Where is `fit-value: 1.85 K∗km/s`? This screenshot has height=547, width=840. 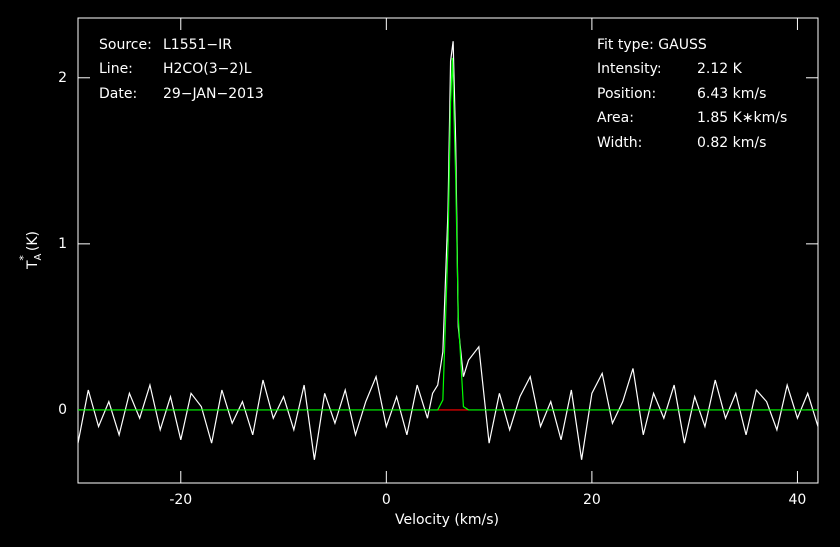 fit-value: 1.85 K∗km/s is located at coordinates (742, 118).